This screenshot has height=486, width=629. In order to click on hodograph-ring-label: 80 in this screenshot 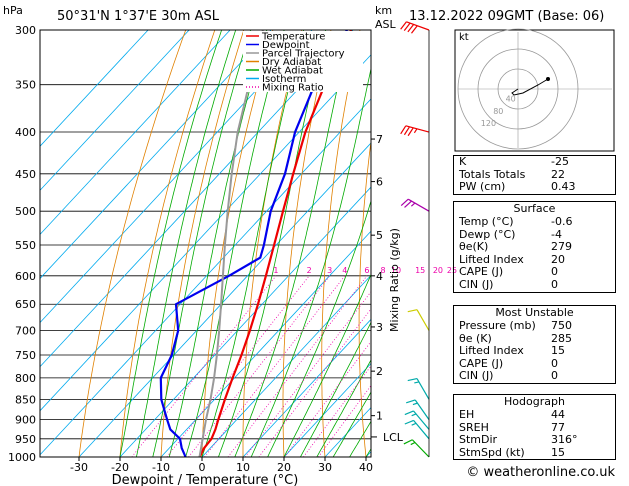, I will do `click(498, 111)`.